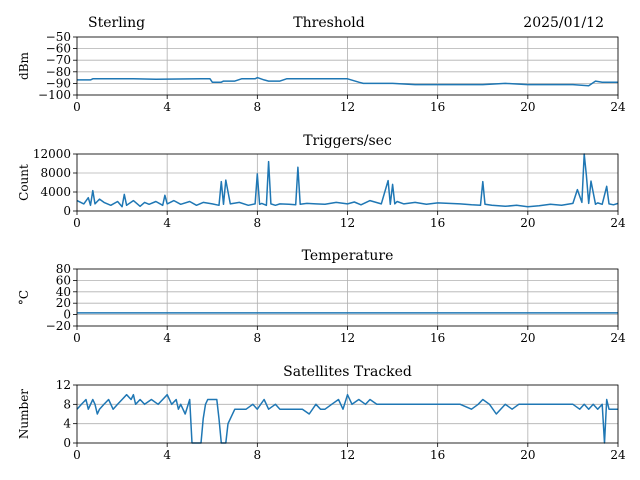  I want to click on y-tick-label: 40, so click(63, 292).